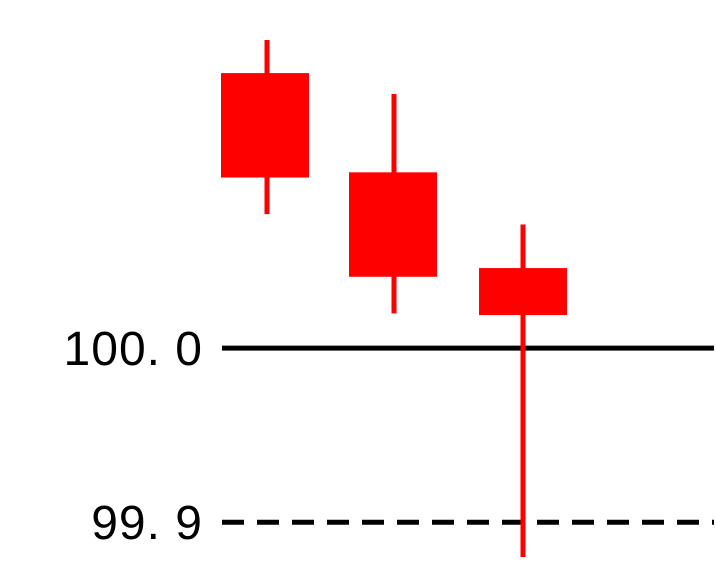  I want to click on y-tick-label: 99. 9, so click(147, 523).